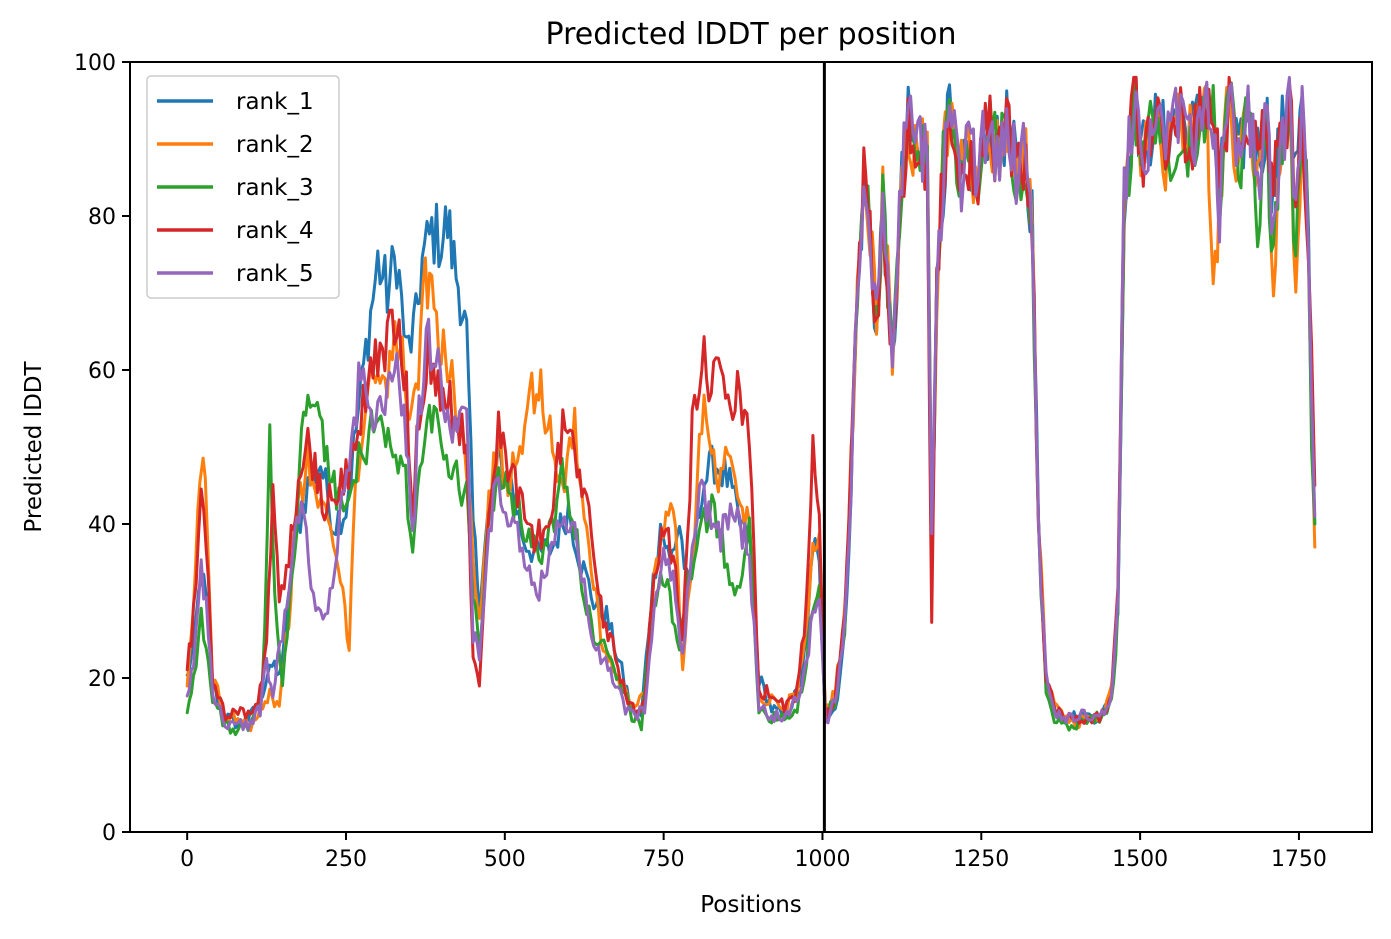 The height and width of the screenshot is (939, 1391). What do you see at coordinates (753, 852) in the screenshot?
I see `x-axis-ticks: 0 250 500 750 1000 1250 1500 1750` at bounding box center [753, 852].